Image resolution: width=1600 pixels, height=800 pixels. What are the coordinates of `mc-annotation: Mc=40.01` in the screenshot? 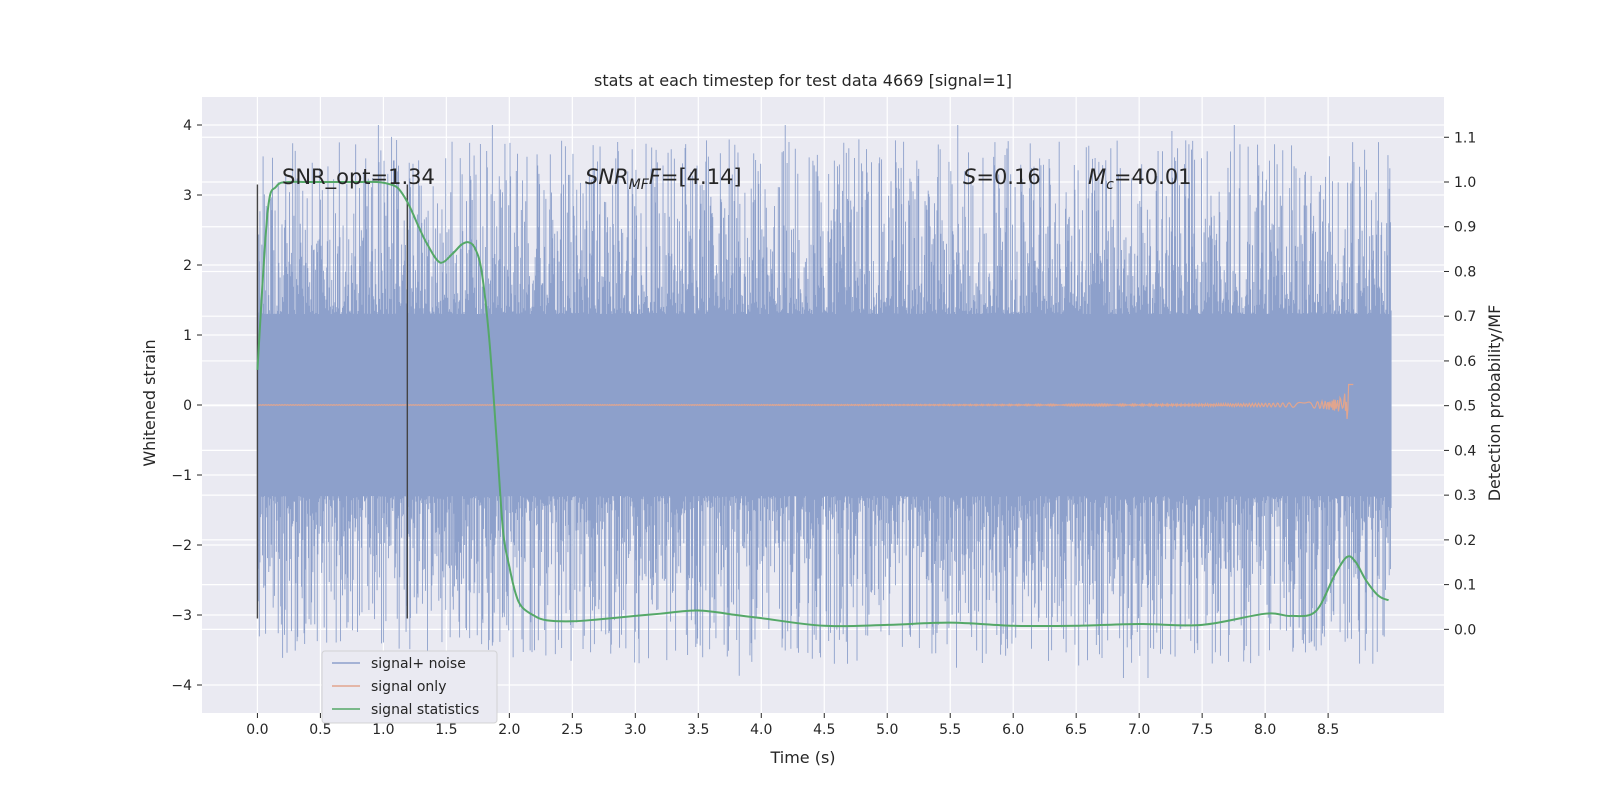 It's located at (1140, 179).